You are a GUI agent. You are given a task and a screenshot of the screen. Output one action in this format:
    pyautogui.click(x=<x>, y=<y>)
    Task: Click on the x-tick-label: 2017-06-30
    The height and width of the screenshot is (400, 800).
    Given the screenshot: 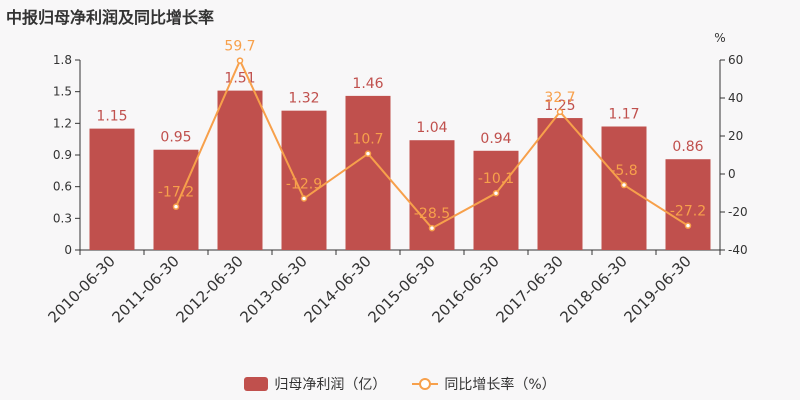 What is the action you would take?
    pyautogui.click(x=529, y=289)
    